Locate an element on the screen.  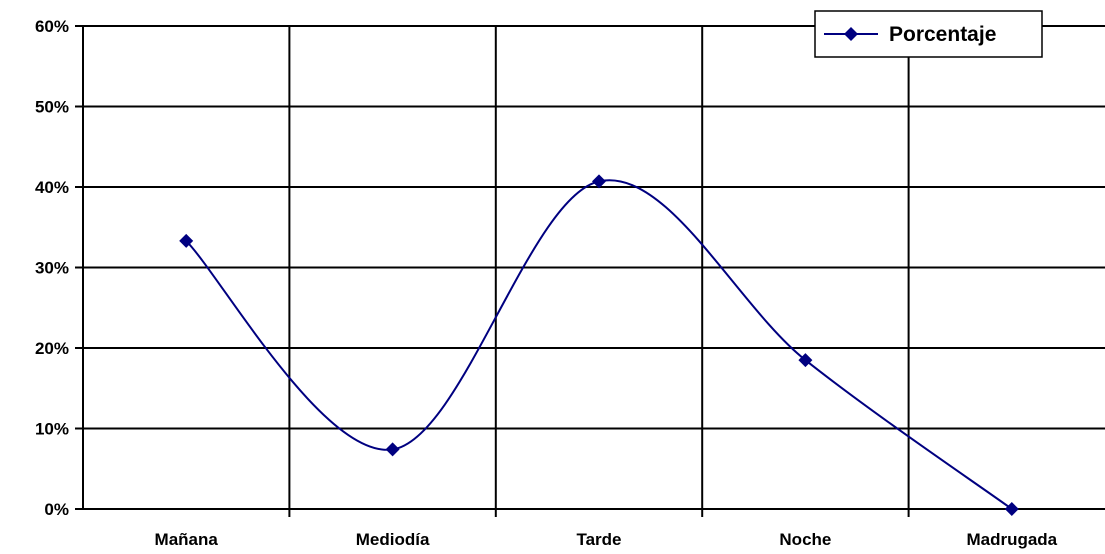
y-tick-label: 20% is located at coordinates (52, 348).